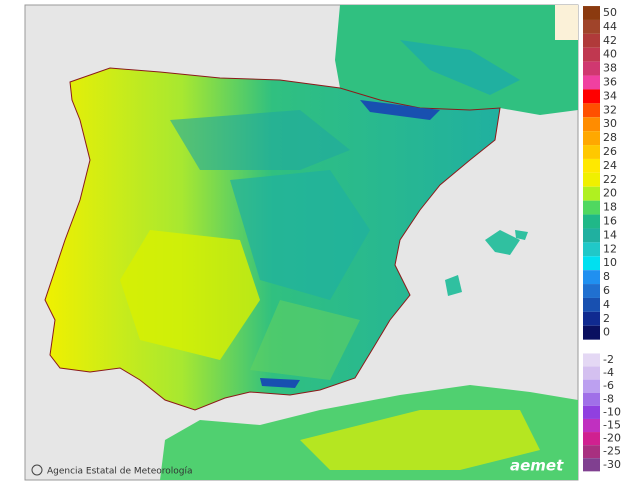 Image resolution: width=630 pixels, height=504 pixels. What do you see at coordinates (610, 151) in the screenshot?
I see `legend-label: 26` at bounding box center [610, 151].